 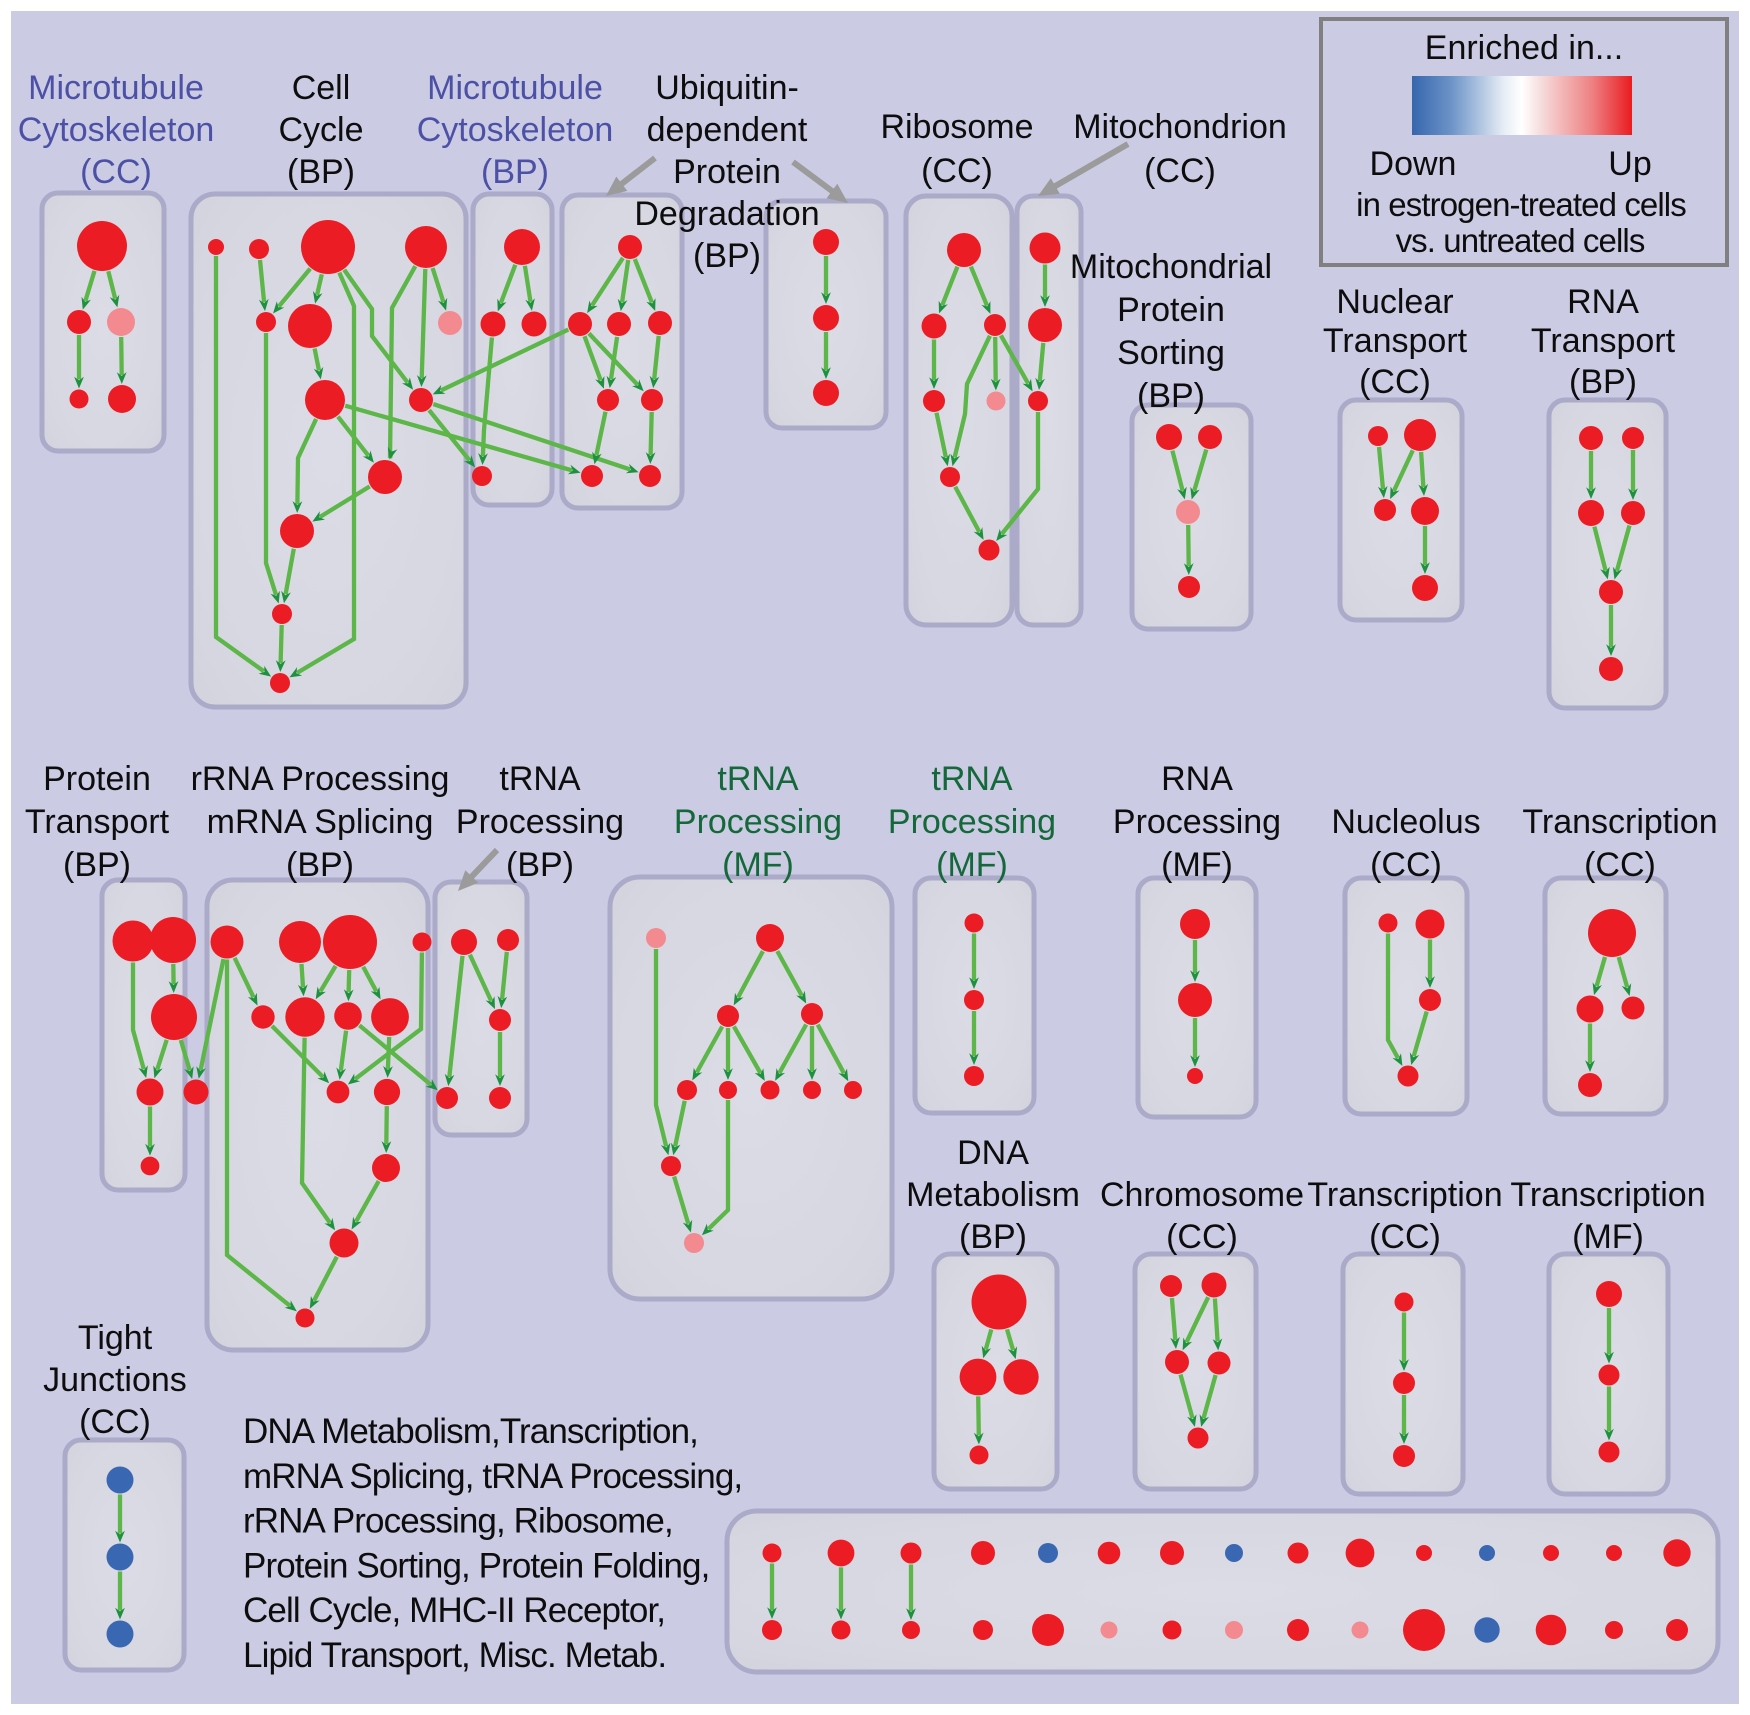 What do you see at coordinates (454, 1610) in the screenshot?
I see `svg-text: Cell Cycle, MHC-II Receptor,` at bounding box center [454, 1610].